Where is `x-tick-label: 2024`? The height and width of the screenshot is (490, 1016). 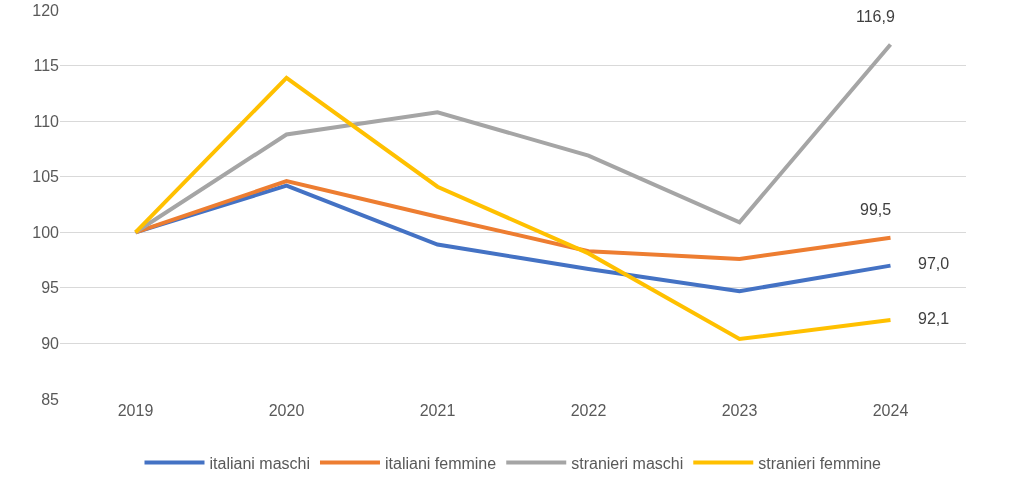
x-tick-label: 2024 is located at coordinates (890, 410).